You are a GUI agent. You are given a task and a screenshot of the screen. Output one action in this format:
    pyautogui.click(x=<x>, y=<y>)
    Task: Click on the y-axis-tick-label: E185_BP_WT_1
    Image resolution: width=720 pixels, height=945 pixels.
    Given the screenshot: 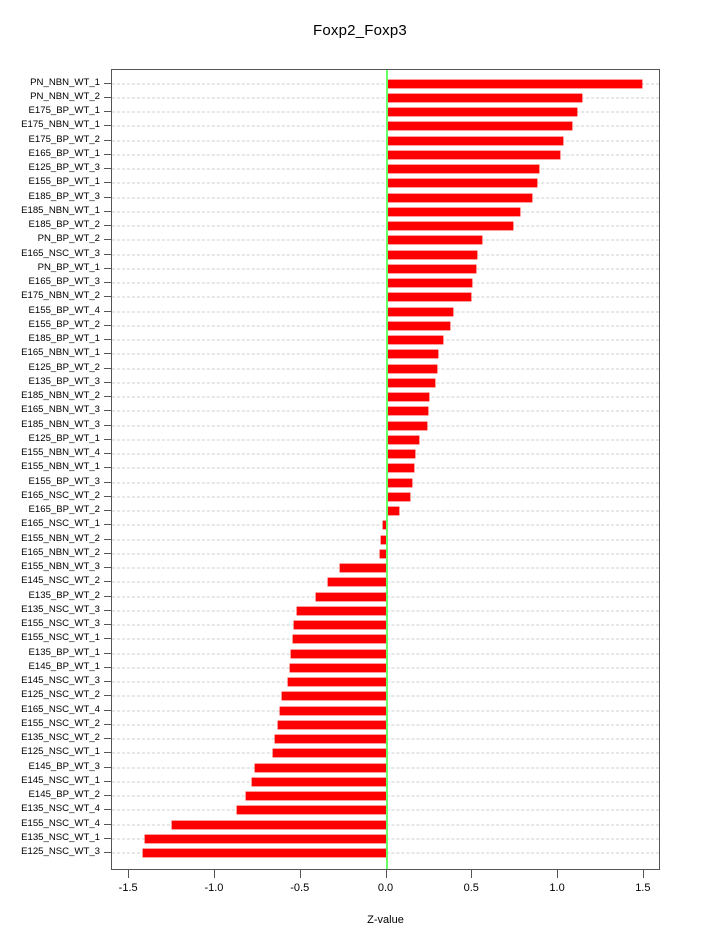 What is the action you would take?
    pyautogui.click(x=64, y=339)
    